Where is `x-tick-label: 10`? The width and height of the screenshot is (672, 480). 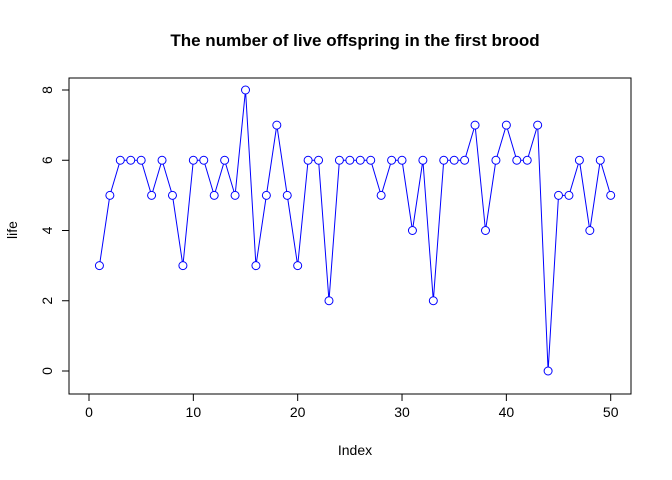 x-tick-label: 10 is located at coordinates (194, 412).